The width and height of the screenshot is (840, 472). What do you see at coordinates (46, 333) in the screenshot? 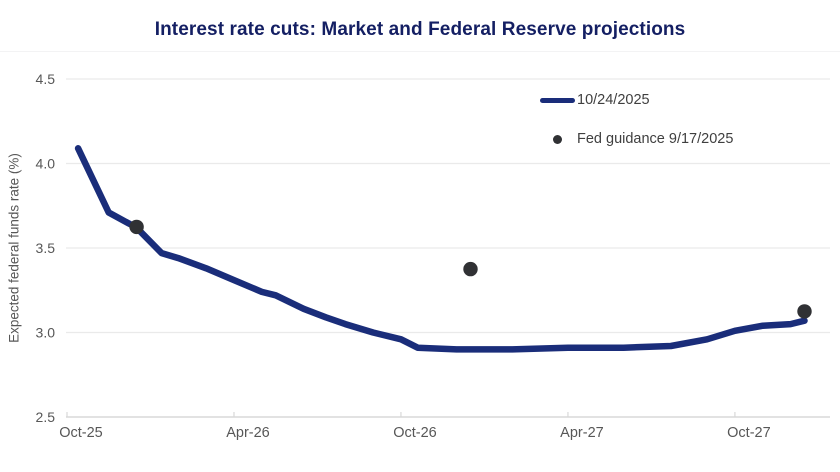
I see `y-tick-label: 3.0` at bounding box center [46, 333].